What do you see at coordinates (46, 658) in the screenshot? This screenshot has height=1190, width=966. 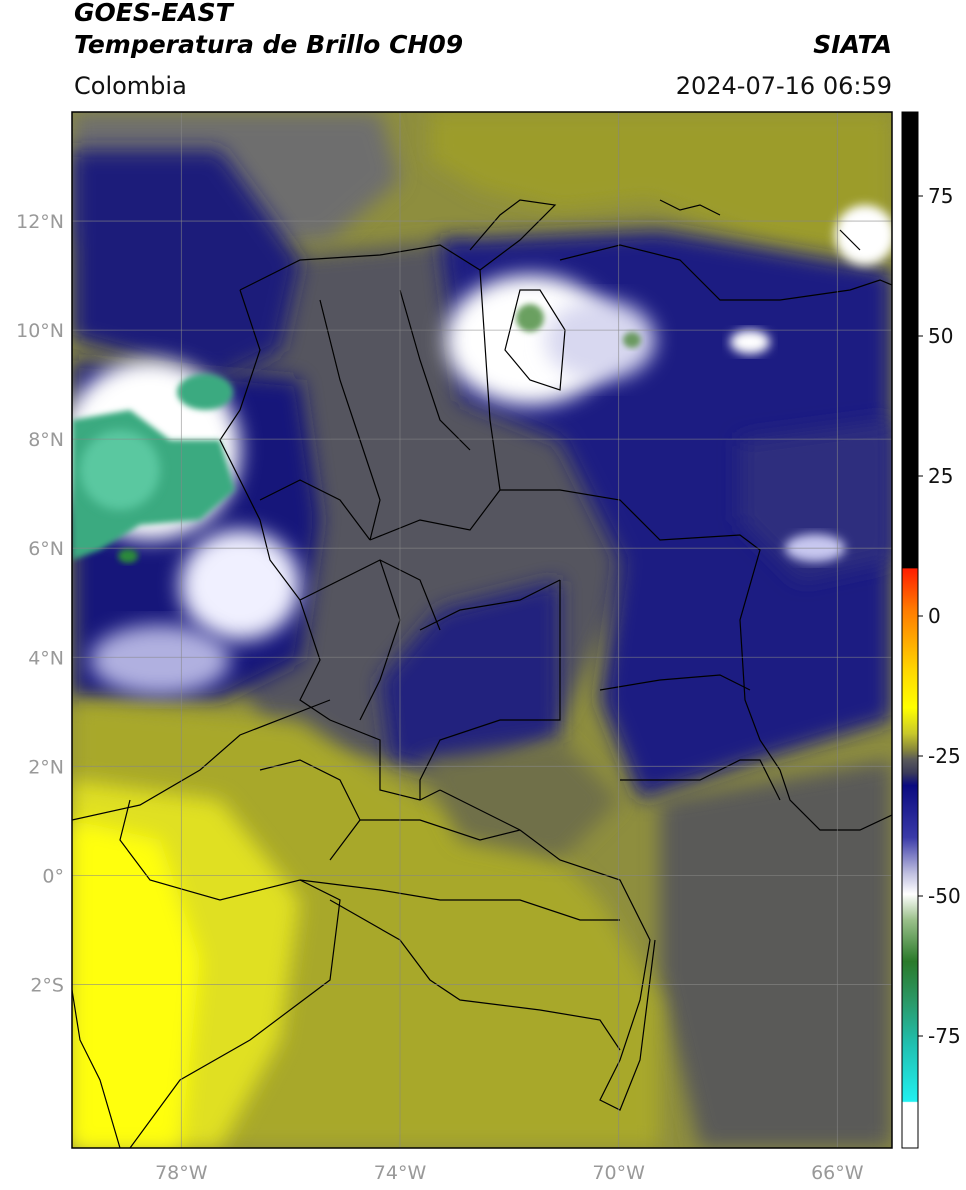 I see `latitude-tick-label: 4°N` at bounding box center [46, 658].